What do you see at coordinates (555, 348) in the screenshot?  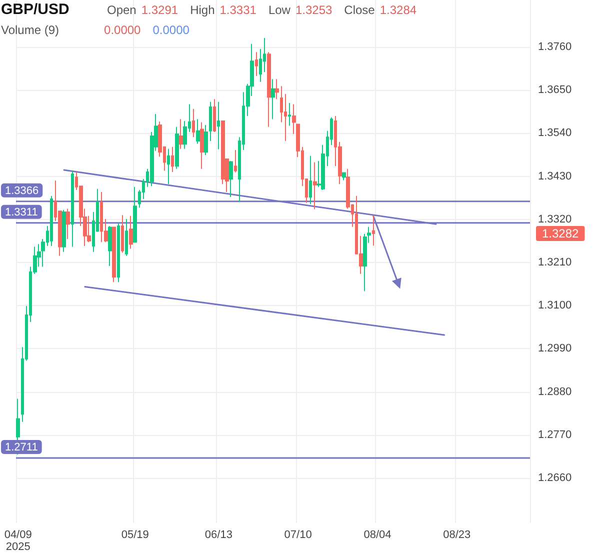 I see `y-tick-label: 1.2990` at bounding box center [555, 348].